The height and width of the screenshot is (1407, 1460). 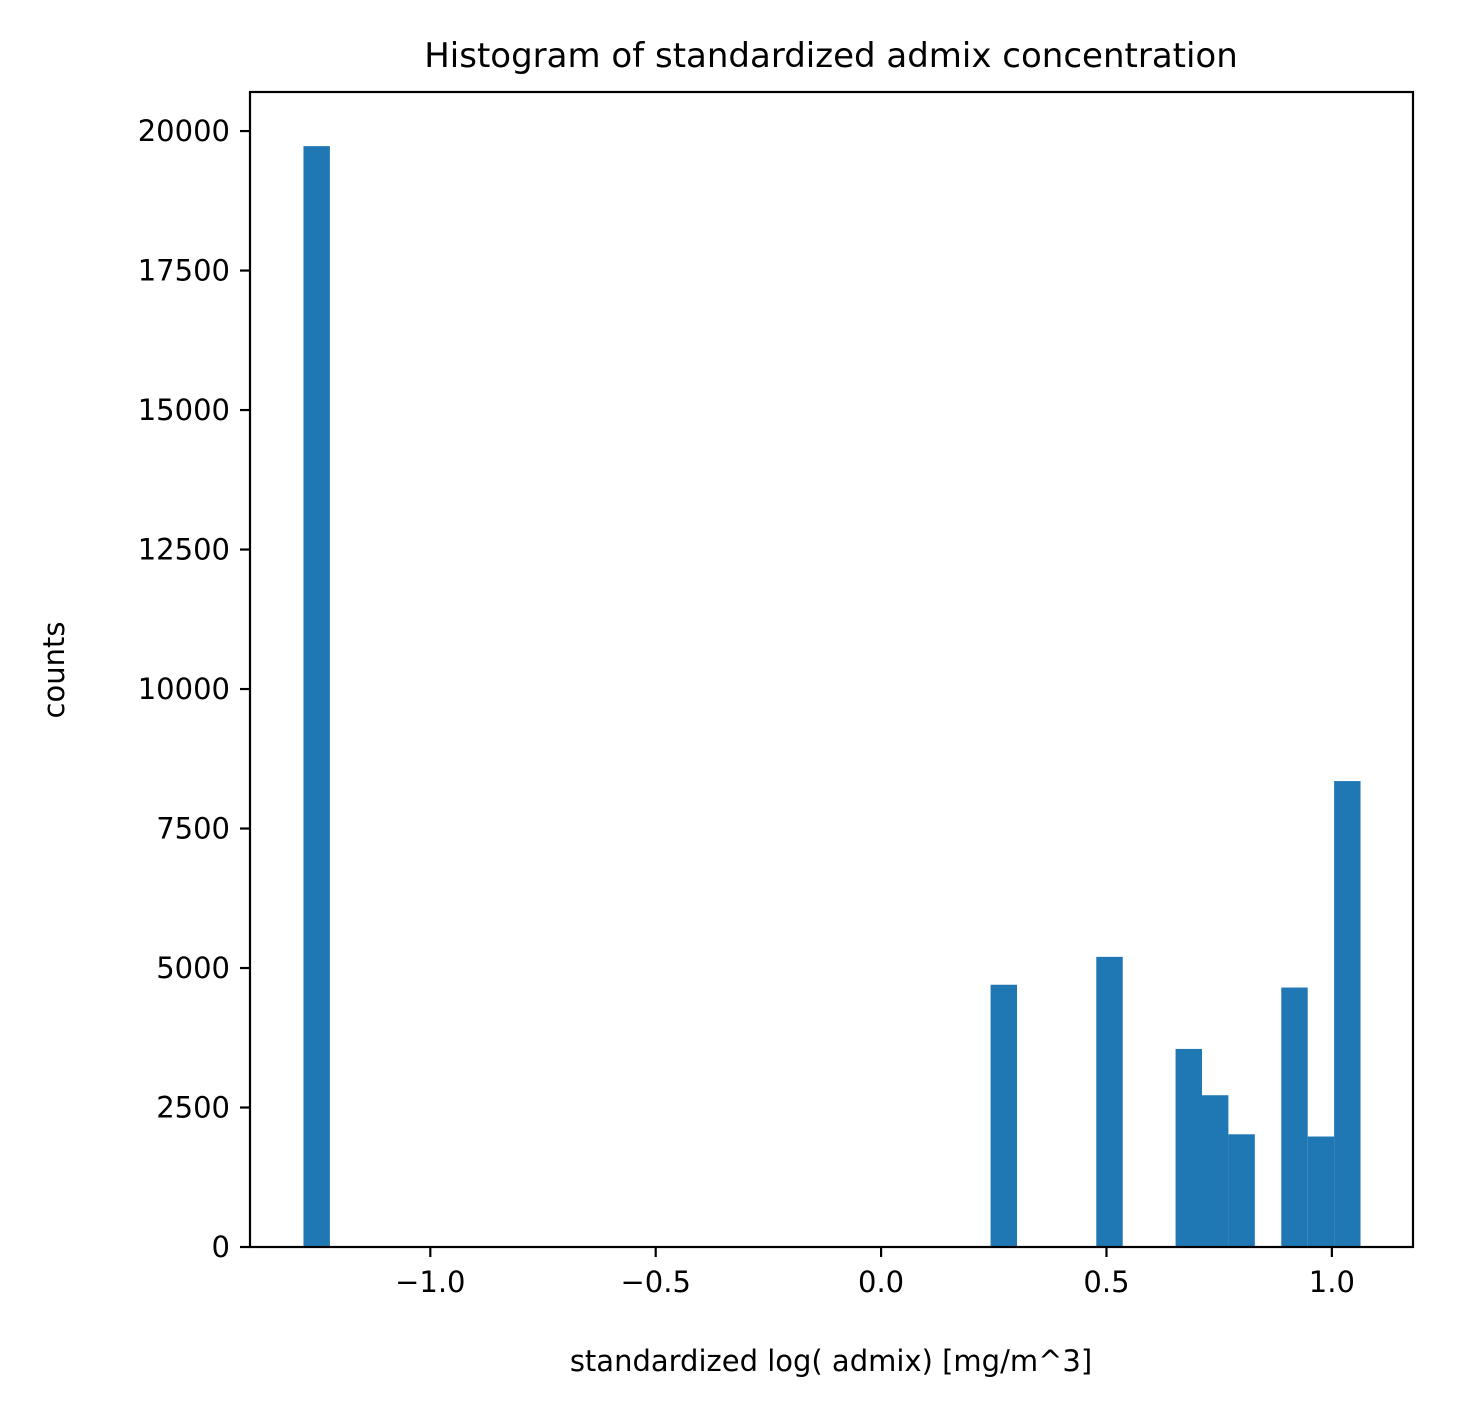 What do you see at coordinates (655, 1282) in the screenshot?
I see `x-tick-label: −0.5` at bounding box center [655, 1282].